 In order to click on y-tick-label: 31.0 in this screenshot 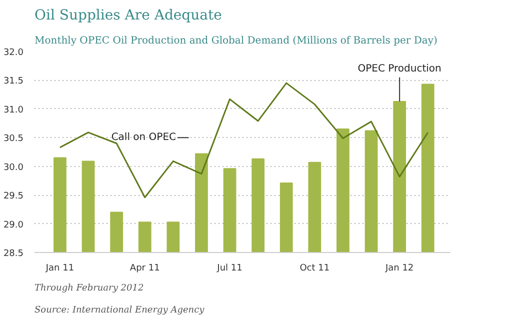, I will do `click(13, 110)`.